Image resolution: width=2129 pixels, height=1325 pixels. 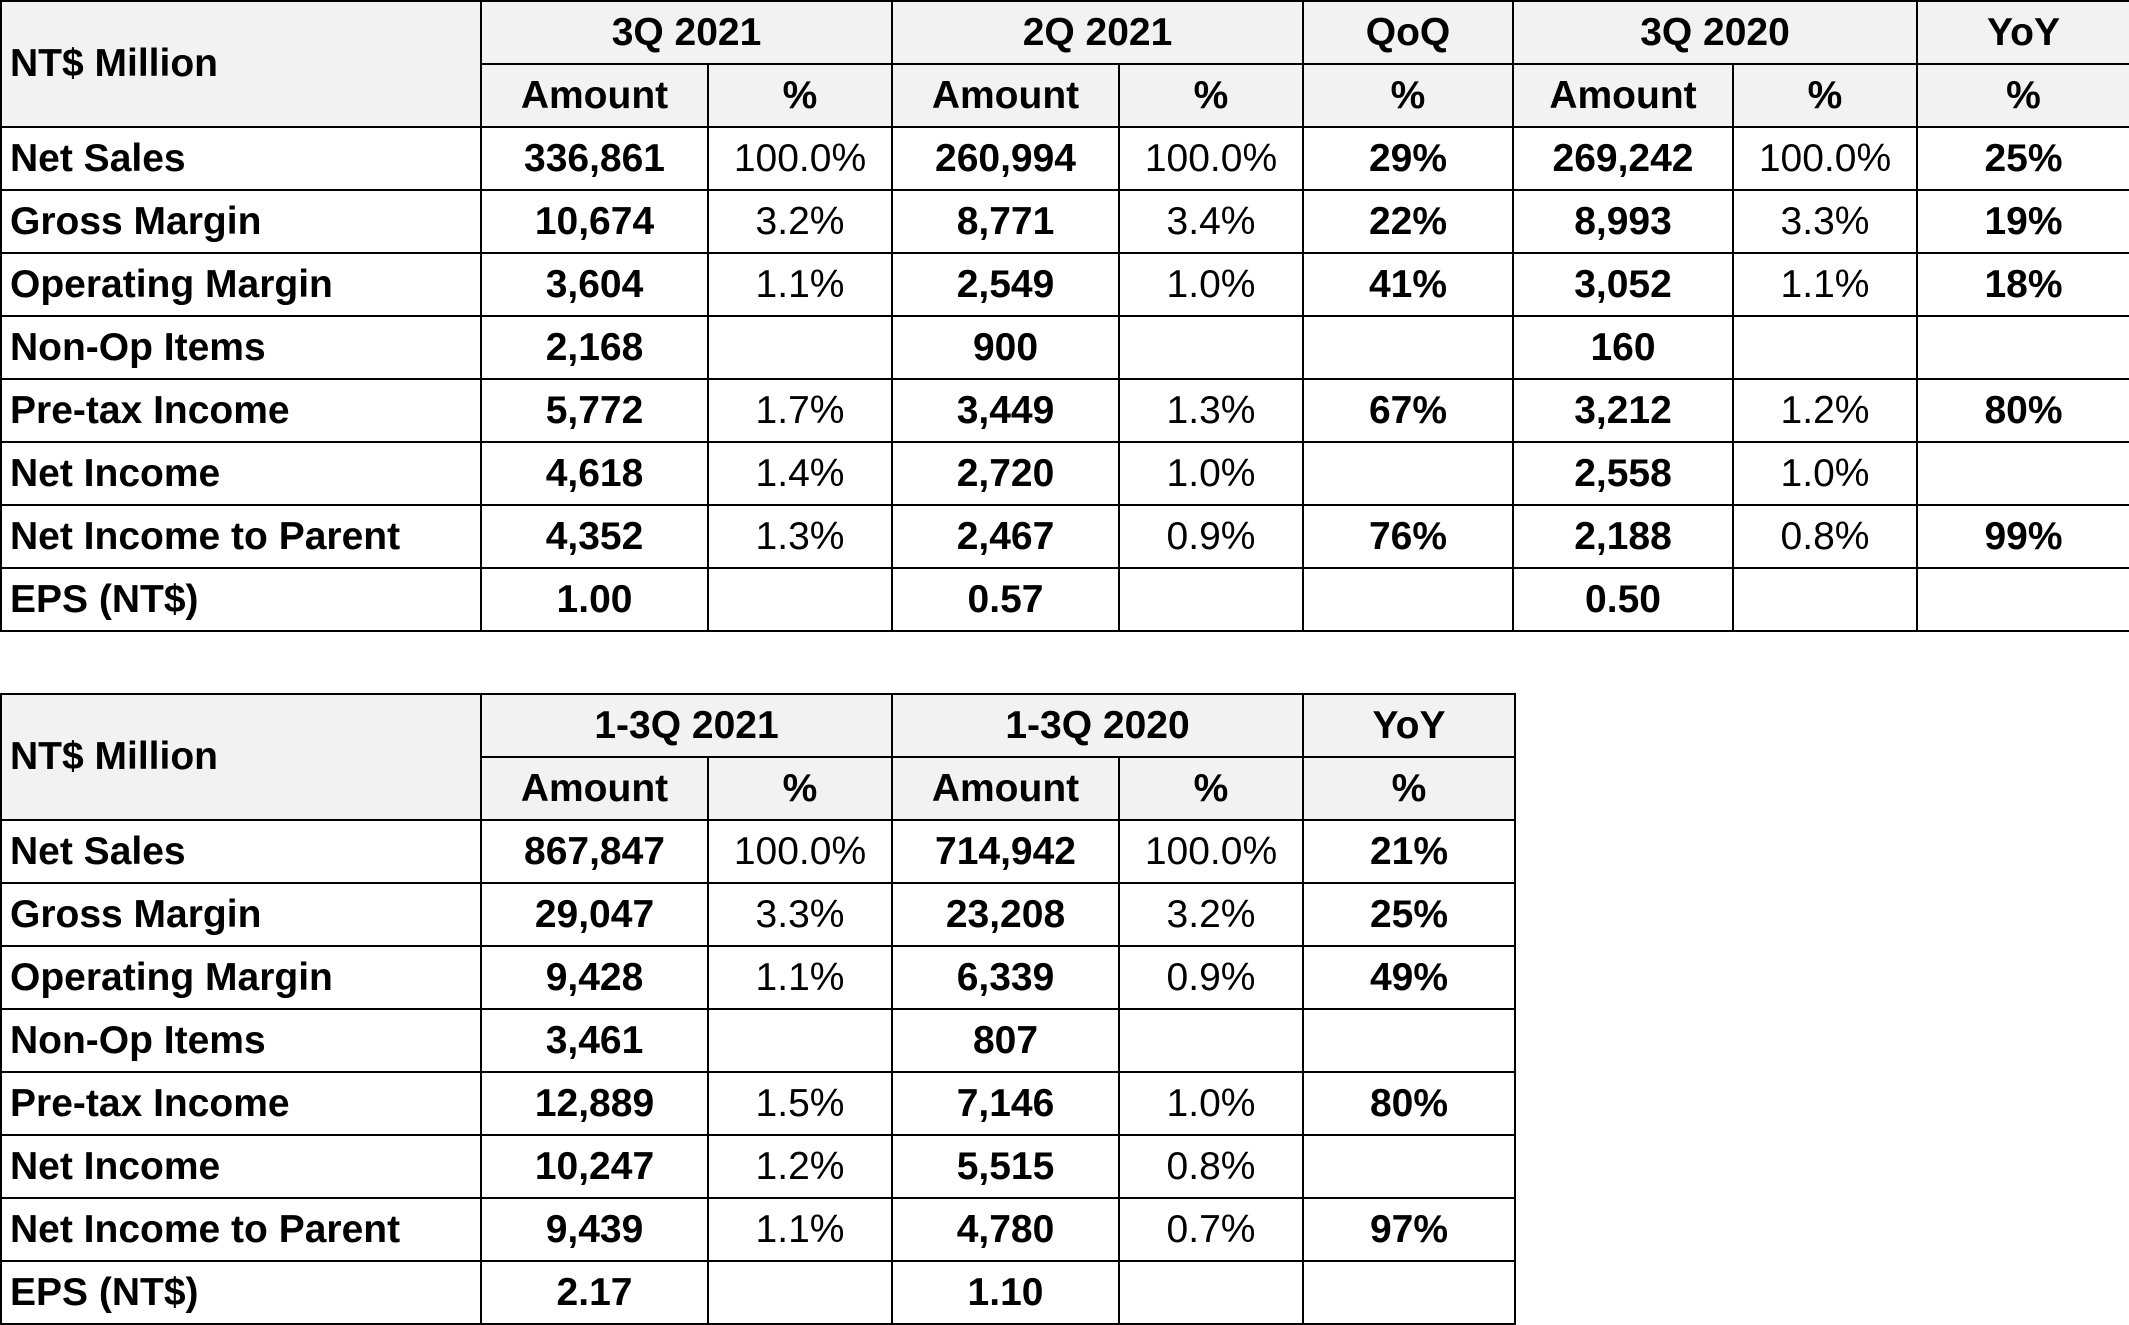 What do you see at coordinates (1005, 536) in the screenshot?
I see `amount-cell: 2,467` at bounding box center [1005, 536].